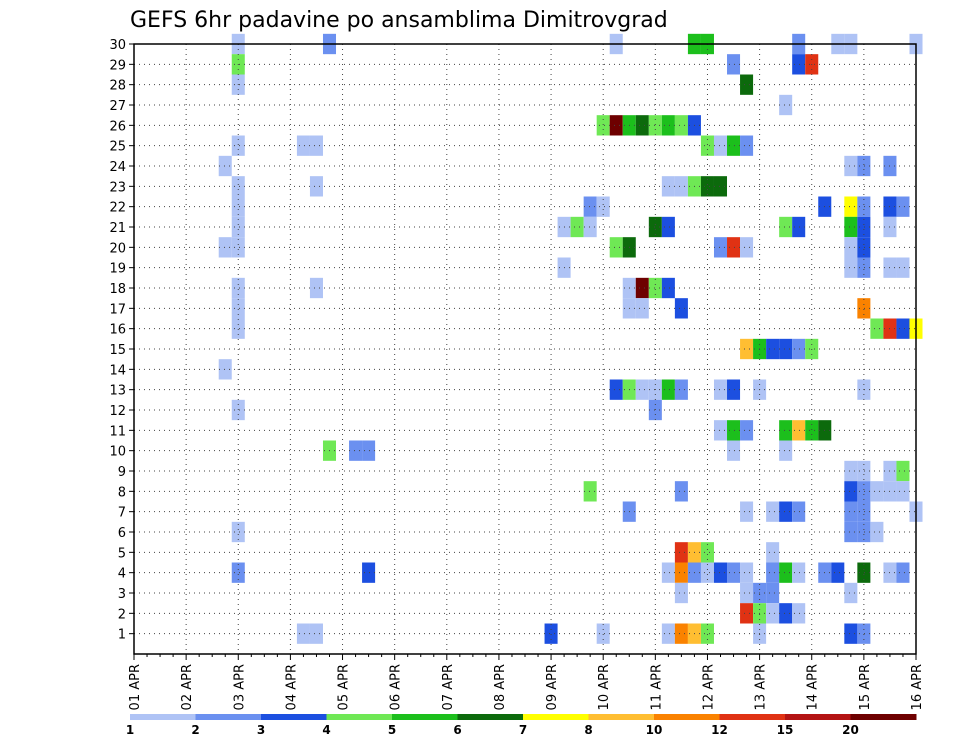 The height and width of the screenshot is (742, 960). Describe the element at coordinates (239, 687) in the screenshot. I see `x-tick-label: 03 APR` at that location.